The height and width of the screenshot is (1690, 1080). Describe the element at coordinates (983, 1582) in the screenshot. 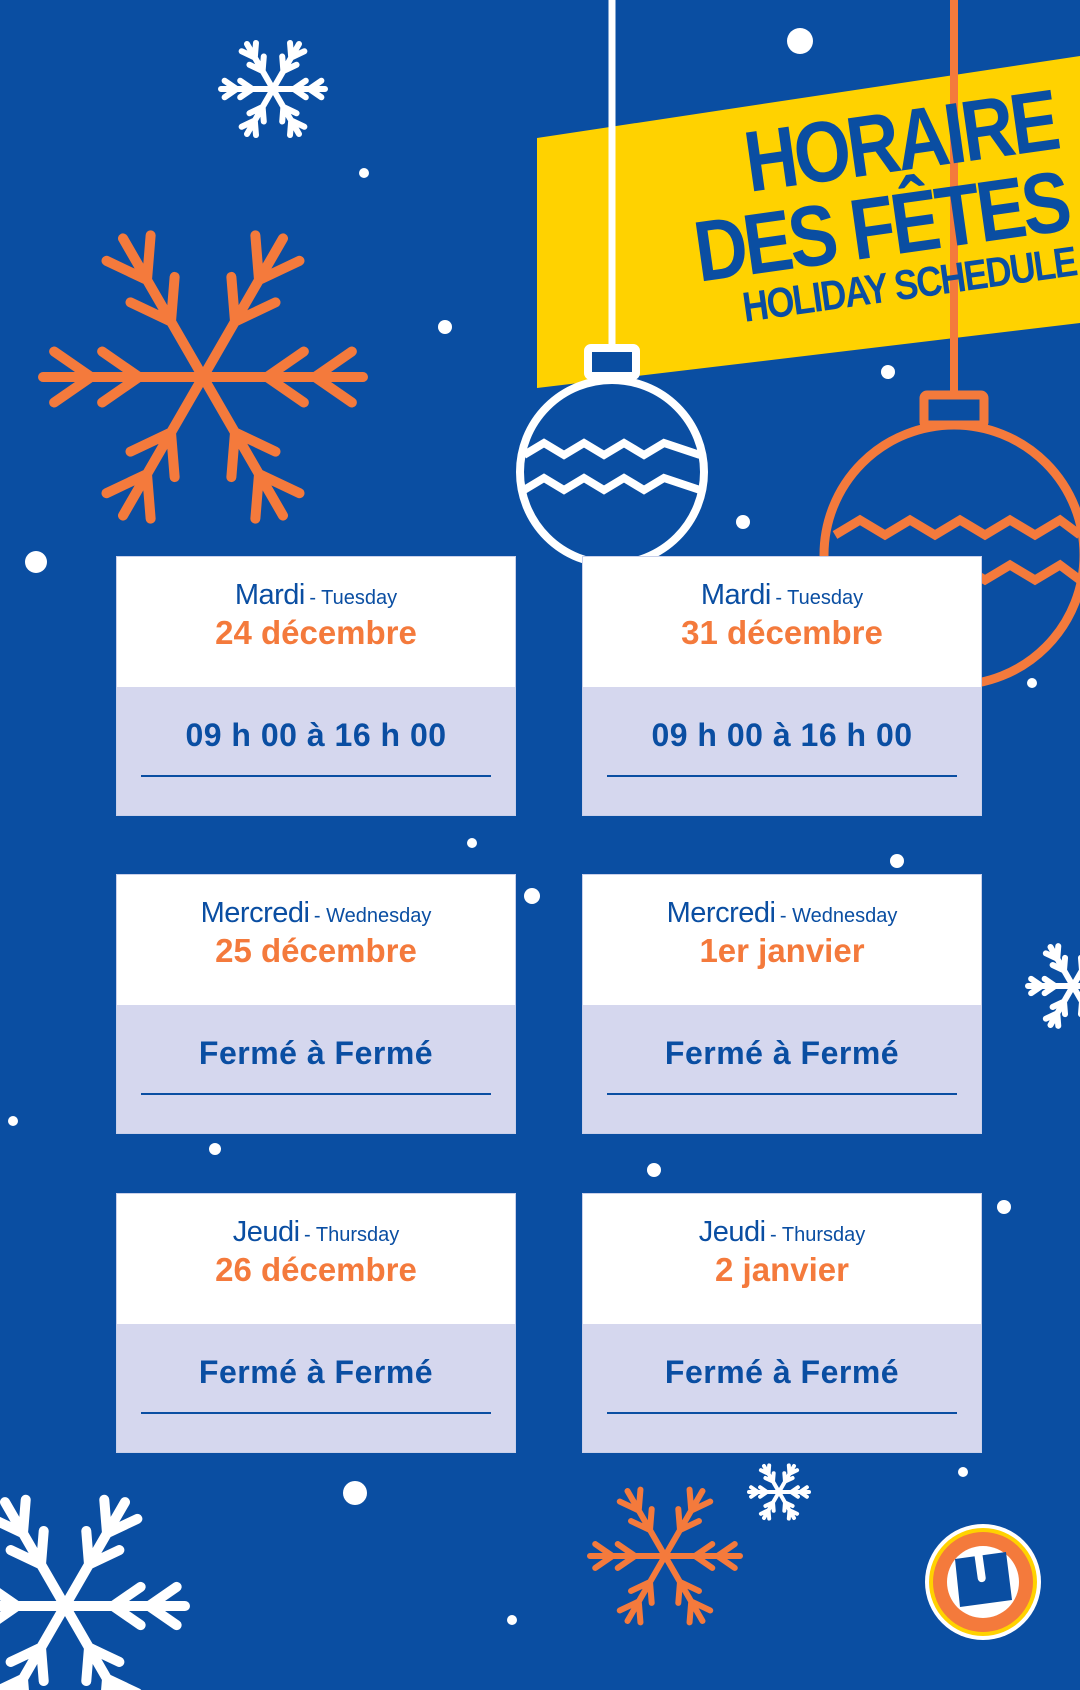

I see `logo: U` at that location.